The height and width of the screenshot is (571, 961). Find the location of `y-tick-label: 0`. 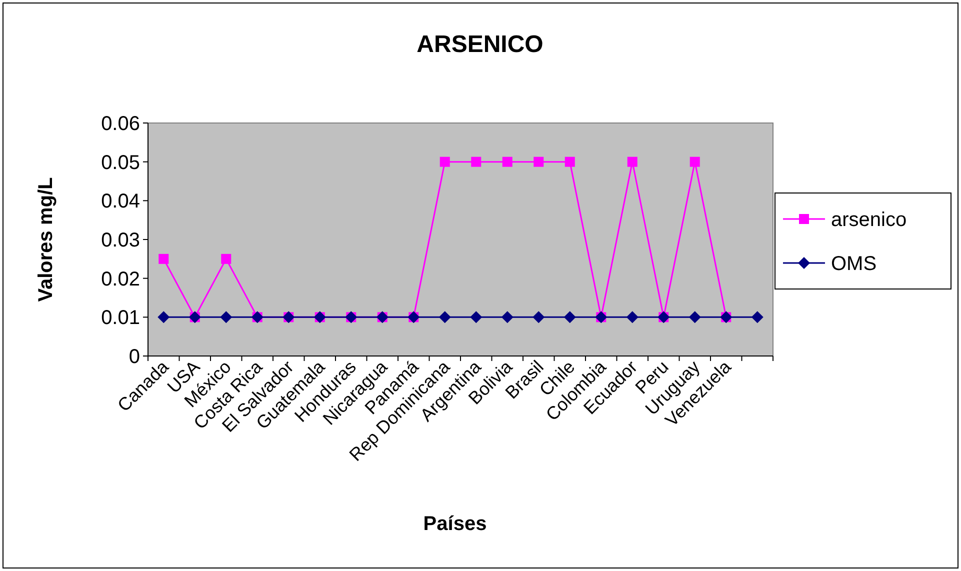

y-tick-label: 0 is located at coordinates (134, 357).